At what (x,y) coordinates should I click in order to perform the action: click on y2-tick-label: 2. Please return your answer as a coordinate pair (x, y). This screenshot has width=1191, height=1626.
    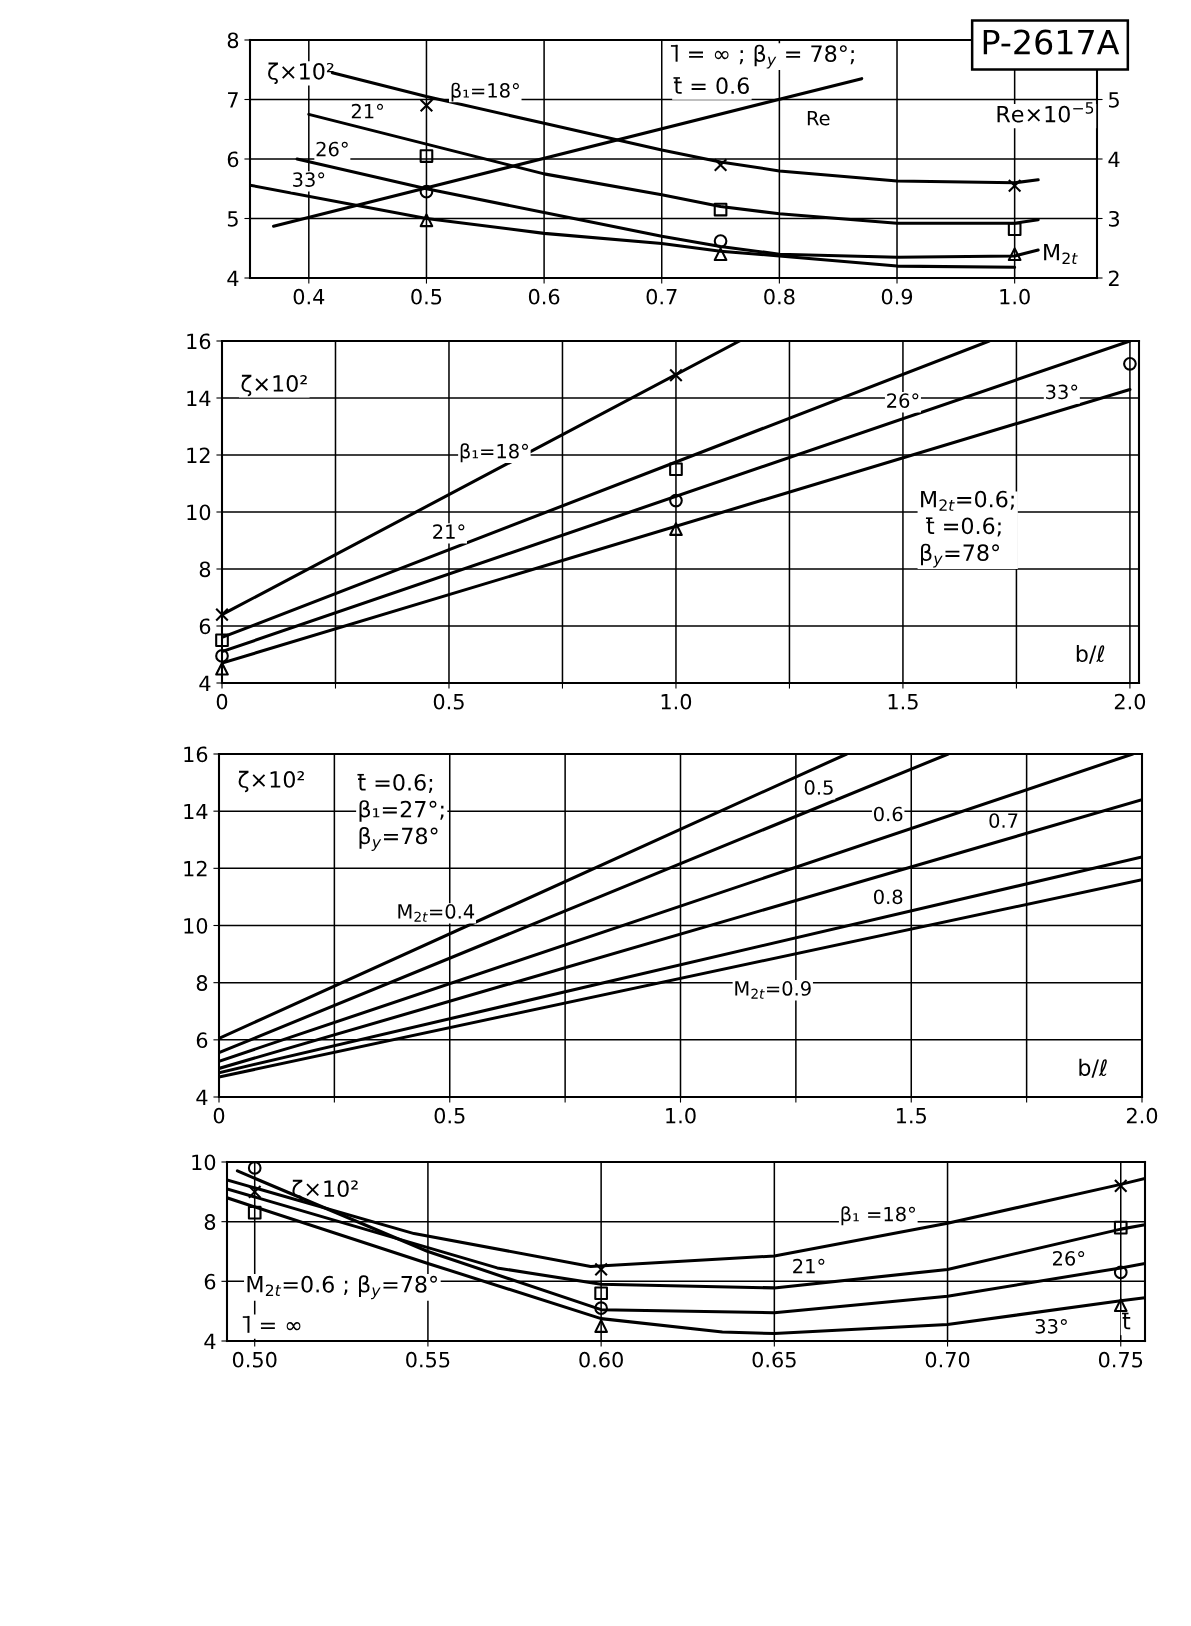
    Looking at the image, I should click on (1113, 278).